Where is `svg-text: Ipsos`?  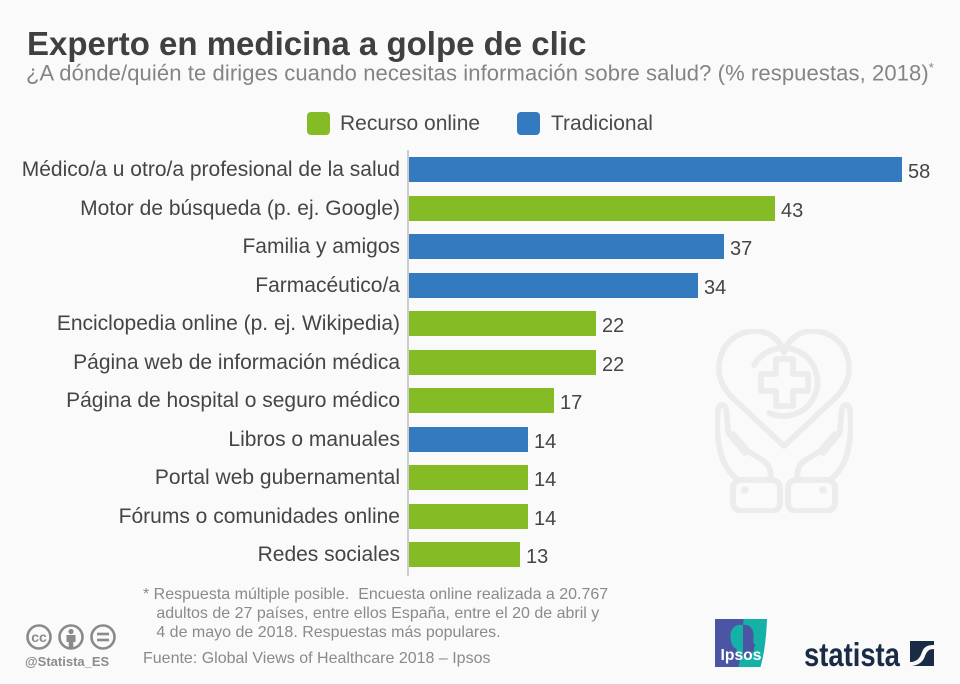 svg-text: Ipsos is located at coordinates (741, 655).